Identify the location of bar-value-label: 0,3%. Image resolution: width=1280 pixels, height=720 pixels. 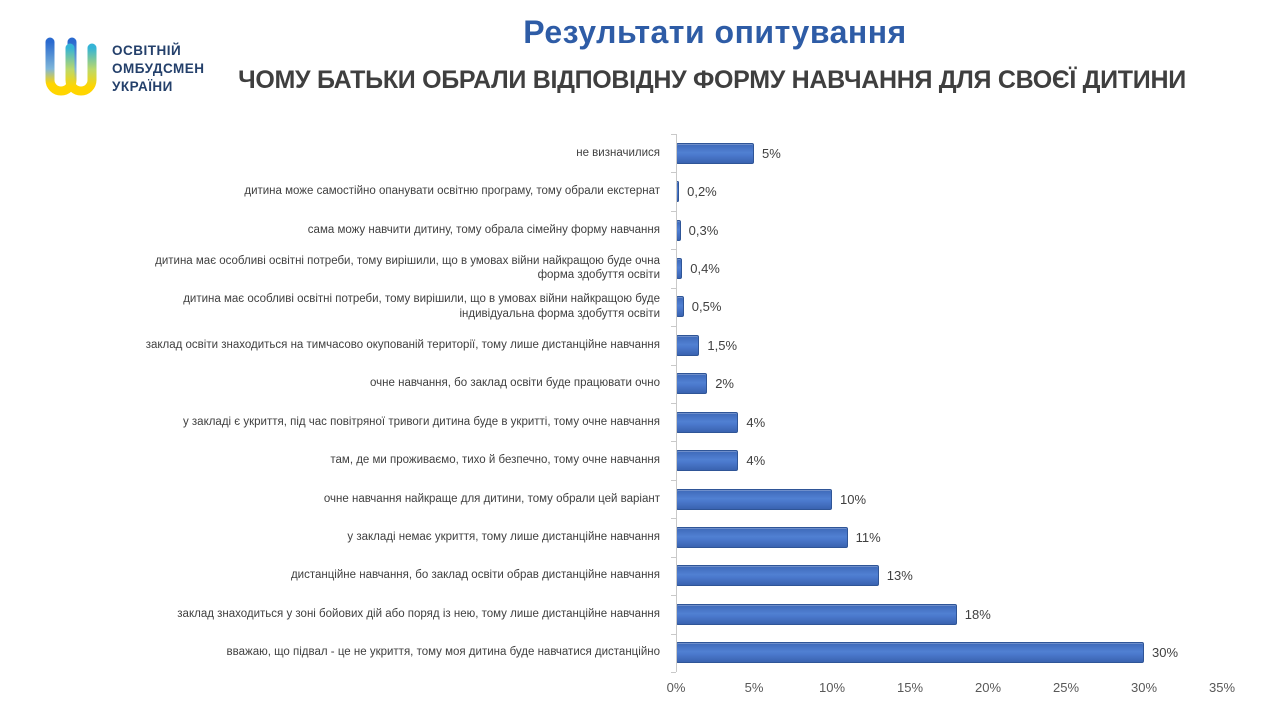
(703, 230).